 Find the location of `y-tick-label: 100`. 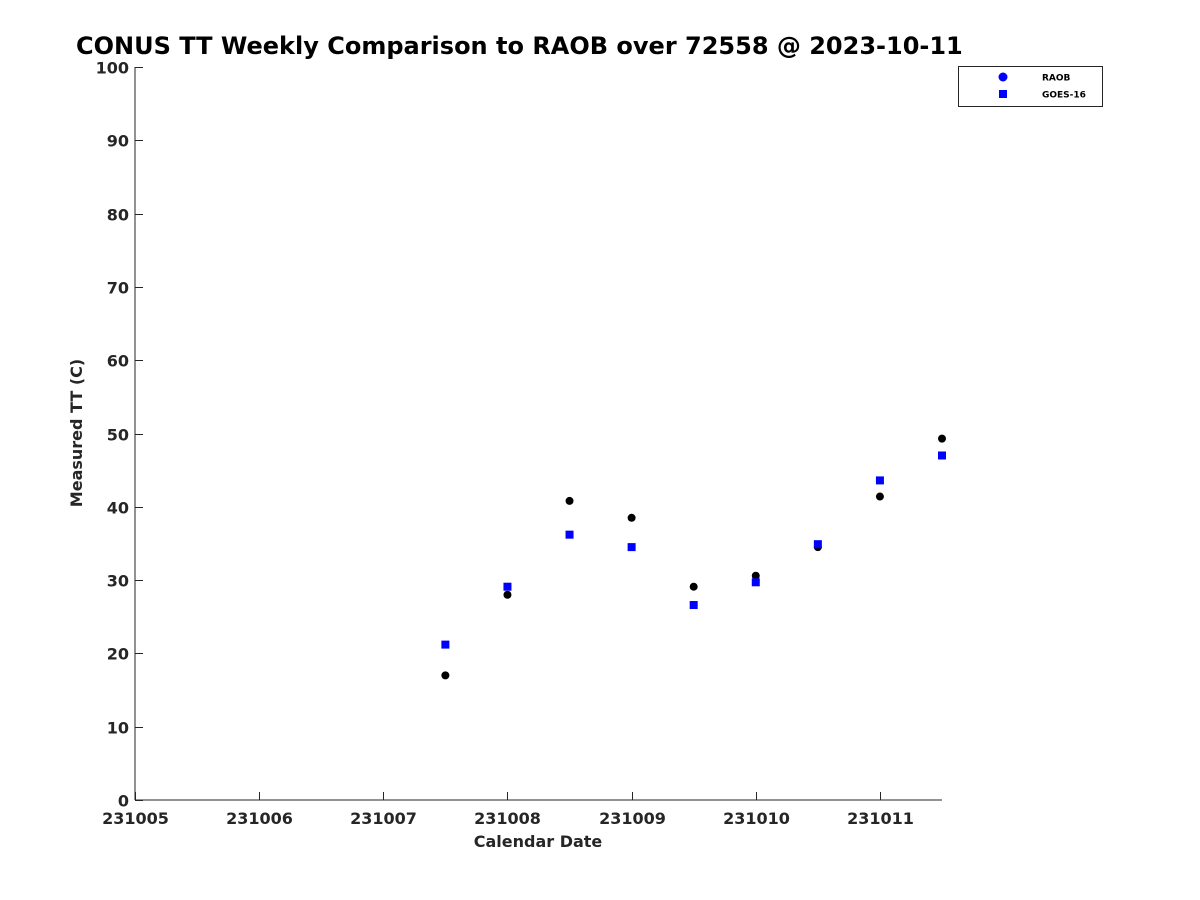

y-tick-label: 100 is located at coordinates (112, 68).